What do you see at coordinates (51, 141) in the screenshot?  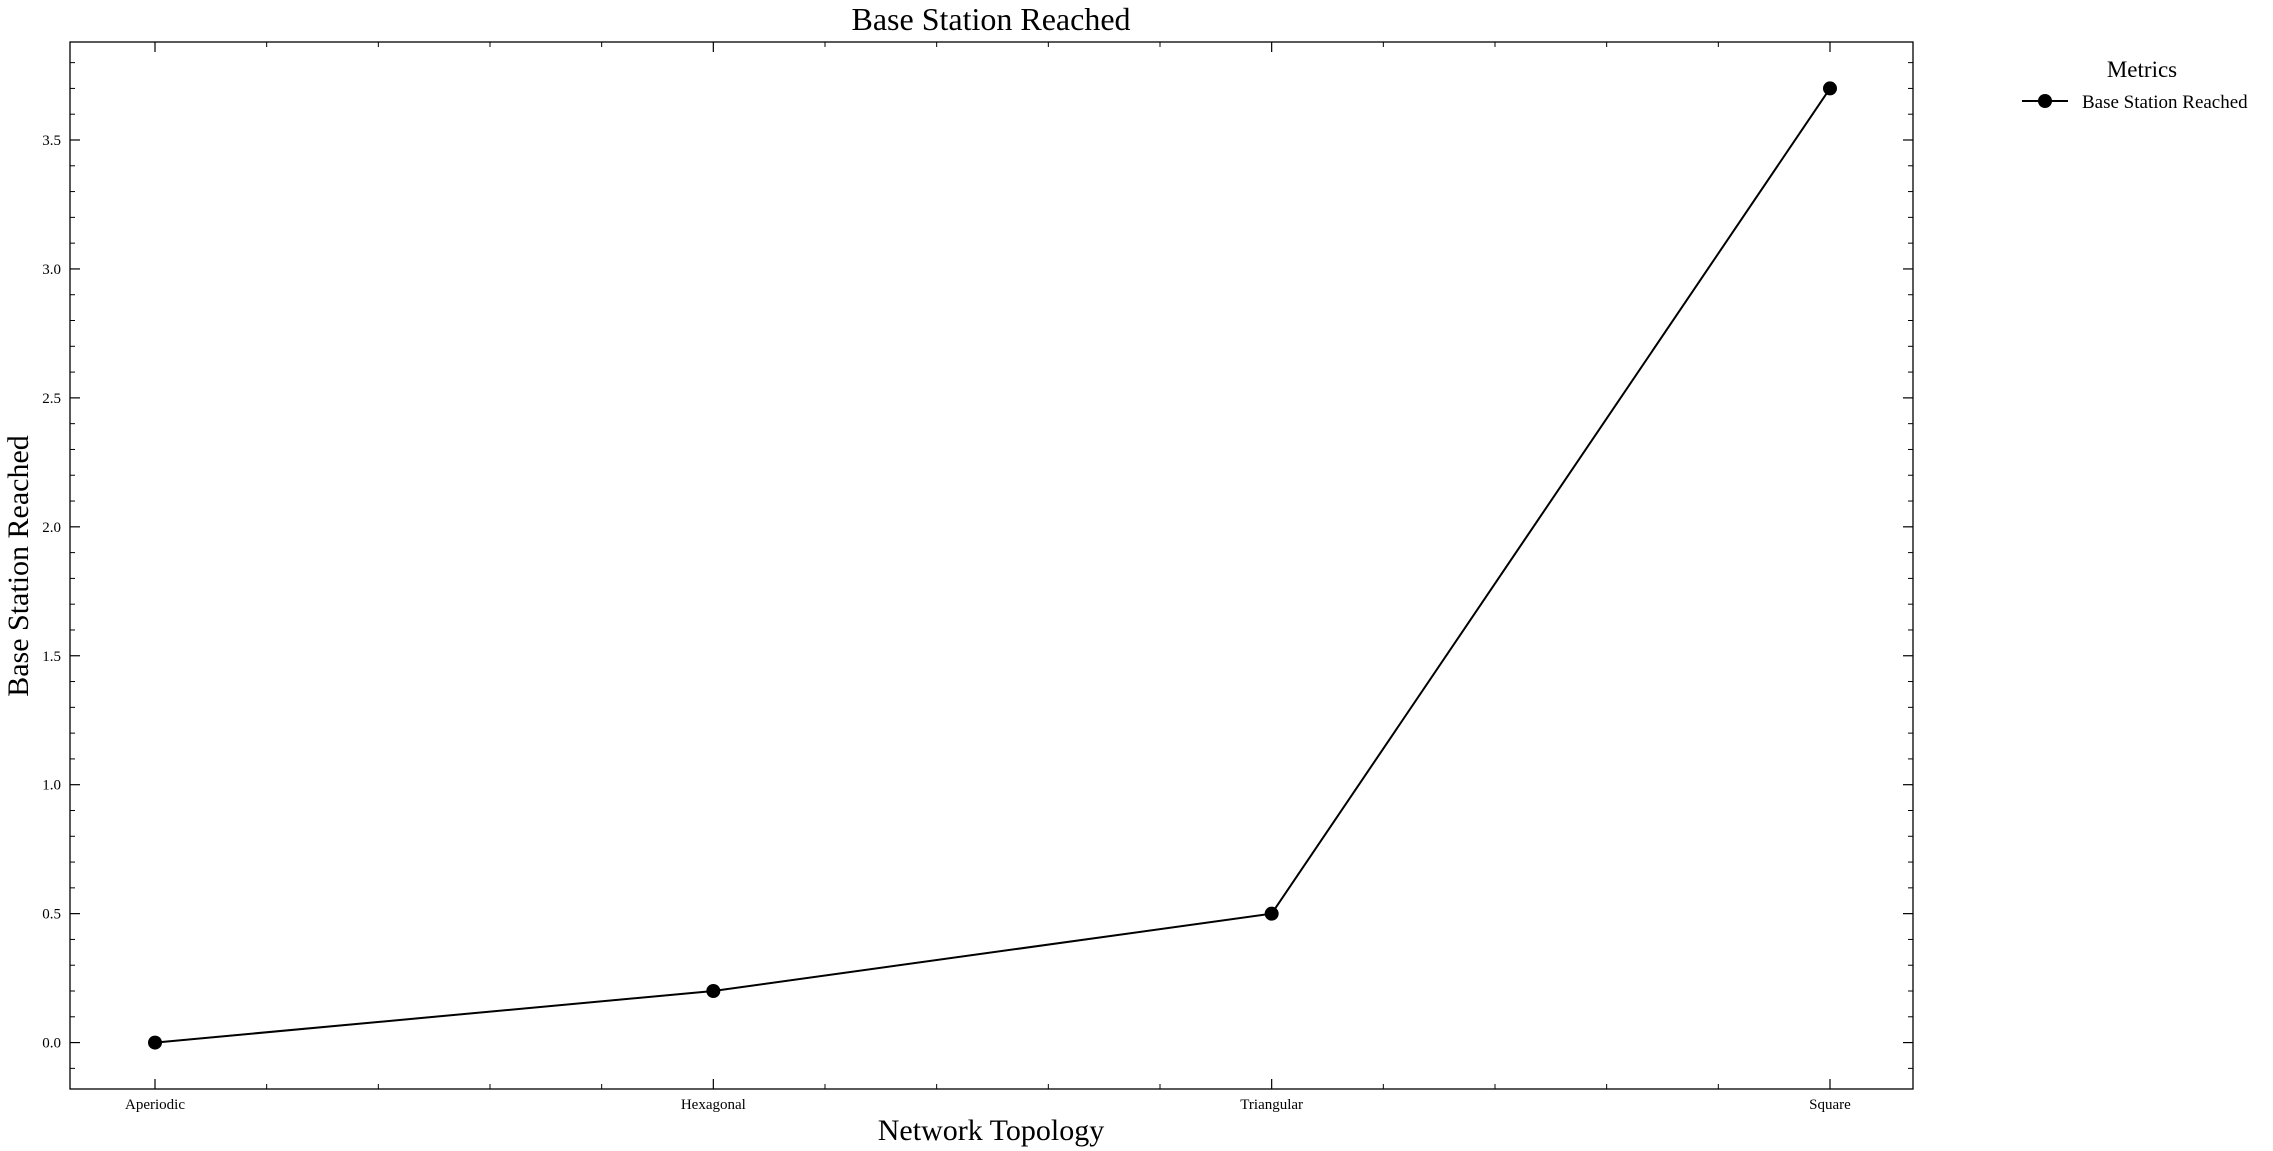 I see `y-tick-label: 3.5` at bounding box center [51, 141].